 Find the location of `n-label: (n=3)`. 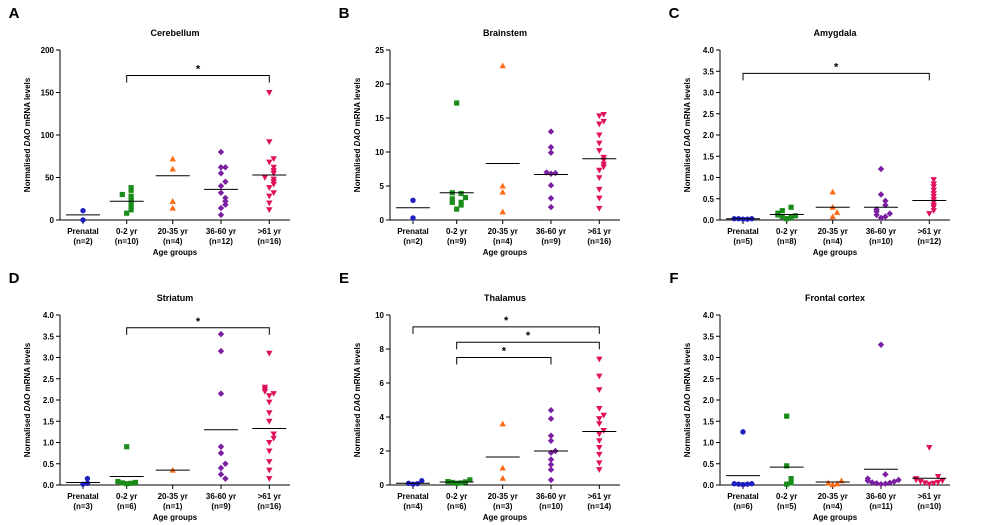

n-label: (n=3) is located at coordinates (83, 506).